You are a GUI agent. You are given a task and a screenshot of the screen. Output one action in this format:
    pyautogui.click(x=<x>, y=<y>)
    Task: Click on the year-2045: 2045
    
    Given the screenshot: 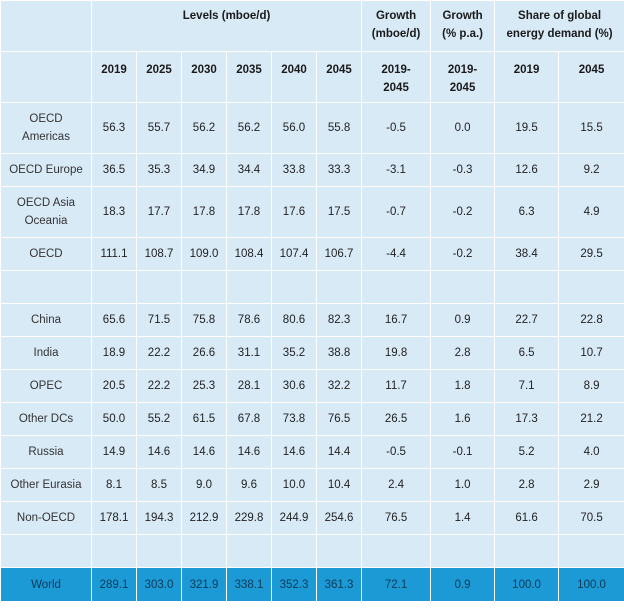 What is the action you would take?
    pyautogui.click(x=339, y=77)
    